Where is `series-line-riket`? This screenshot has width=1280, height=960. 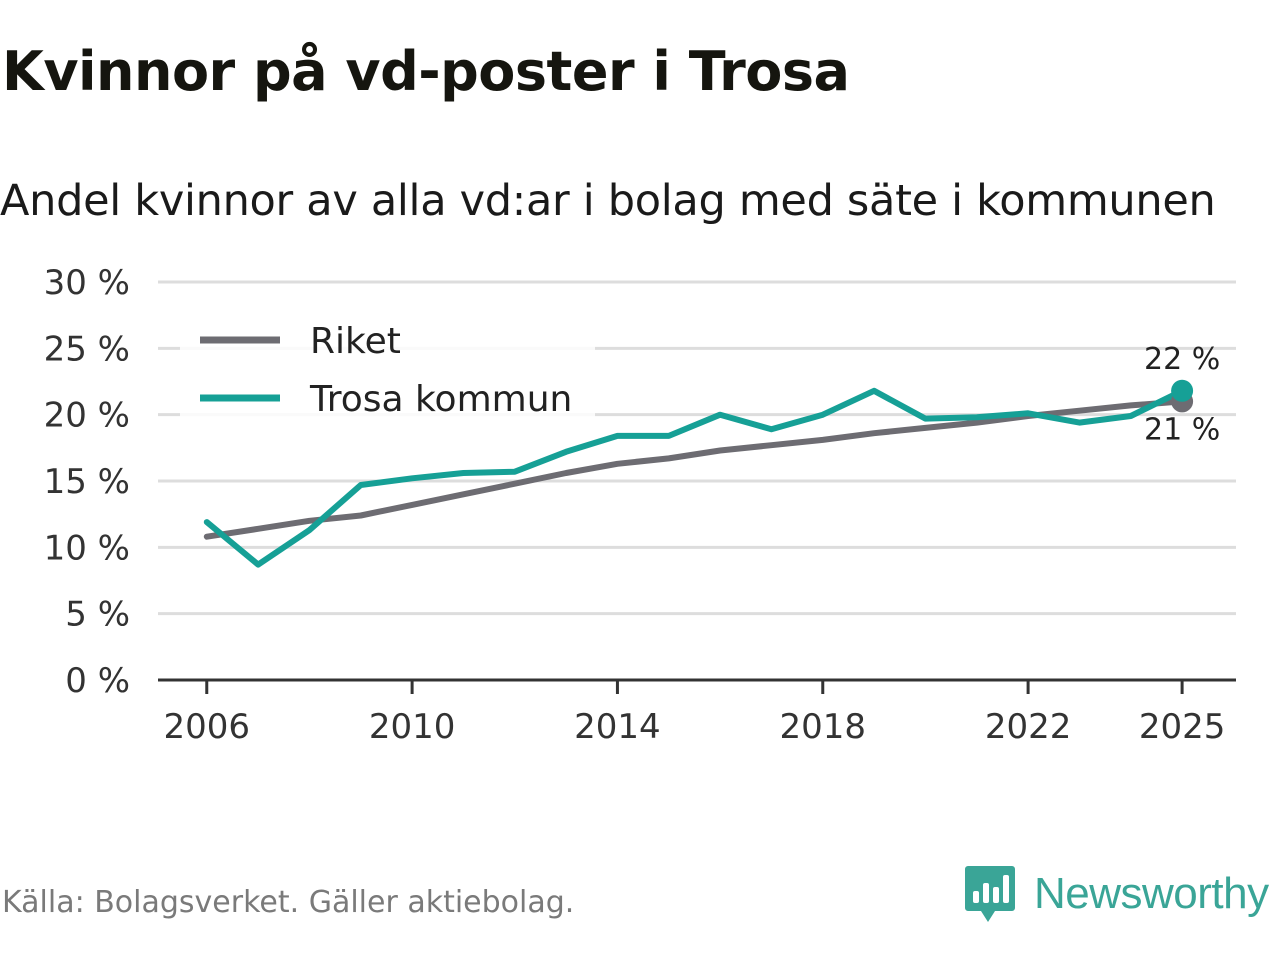
series-line-riket is located at coordinates (694, 469).